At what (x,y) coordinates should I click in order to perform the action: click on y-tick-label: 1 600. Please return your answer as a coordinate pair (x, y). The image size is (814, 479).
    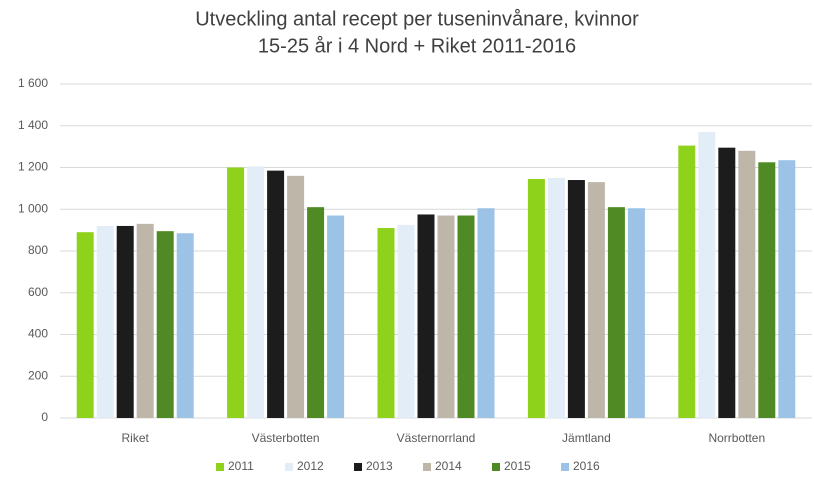
    Looking at the image, I should click on (33, 83).